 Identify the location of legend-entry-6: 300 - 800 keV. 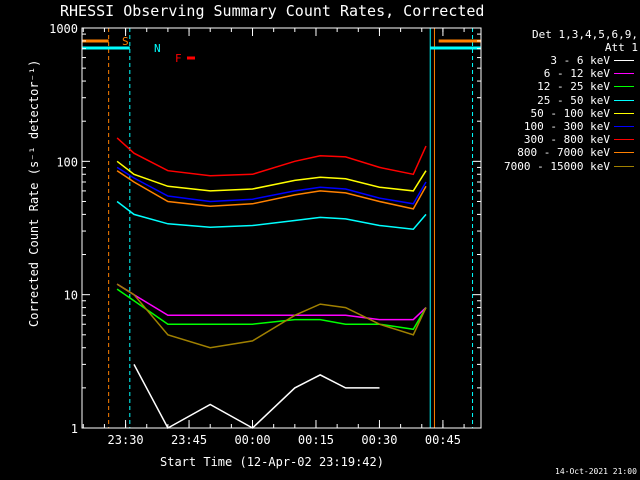
(562, 139).